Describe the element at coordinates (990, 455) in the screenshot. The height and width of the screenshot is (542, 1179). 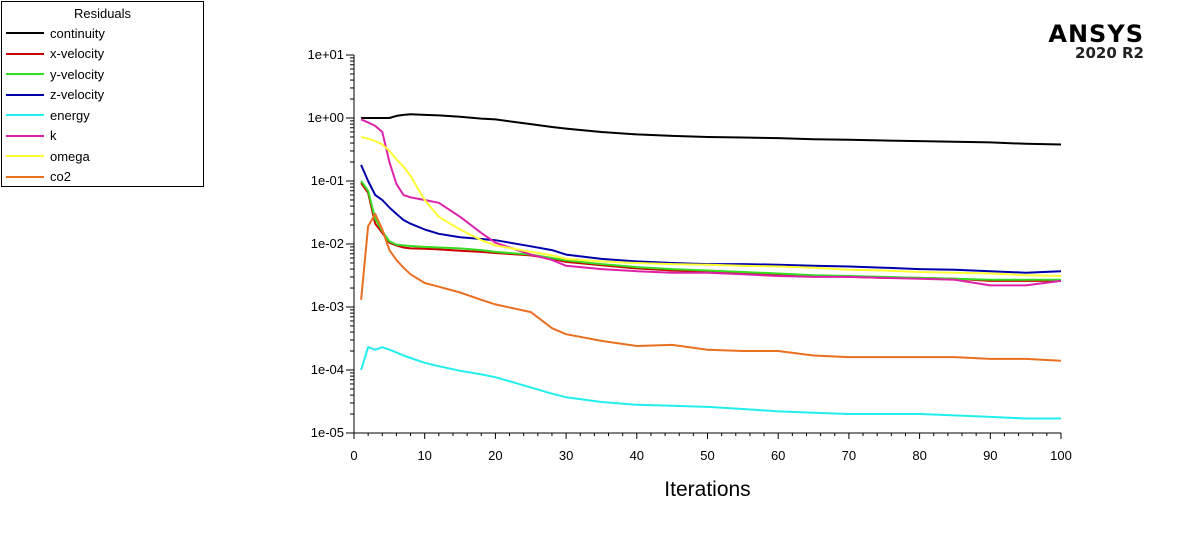
I see `x-tick-label: 90` at that location.